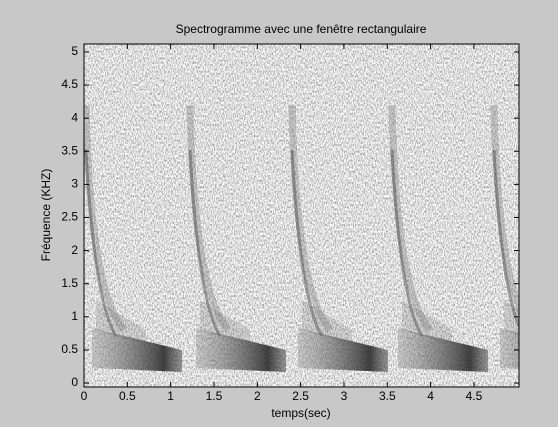 The width and height of the screenshot is (558, 427). I want to click on x-axis-label: temps(sec), so click(300, 413).